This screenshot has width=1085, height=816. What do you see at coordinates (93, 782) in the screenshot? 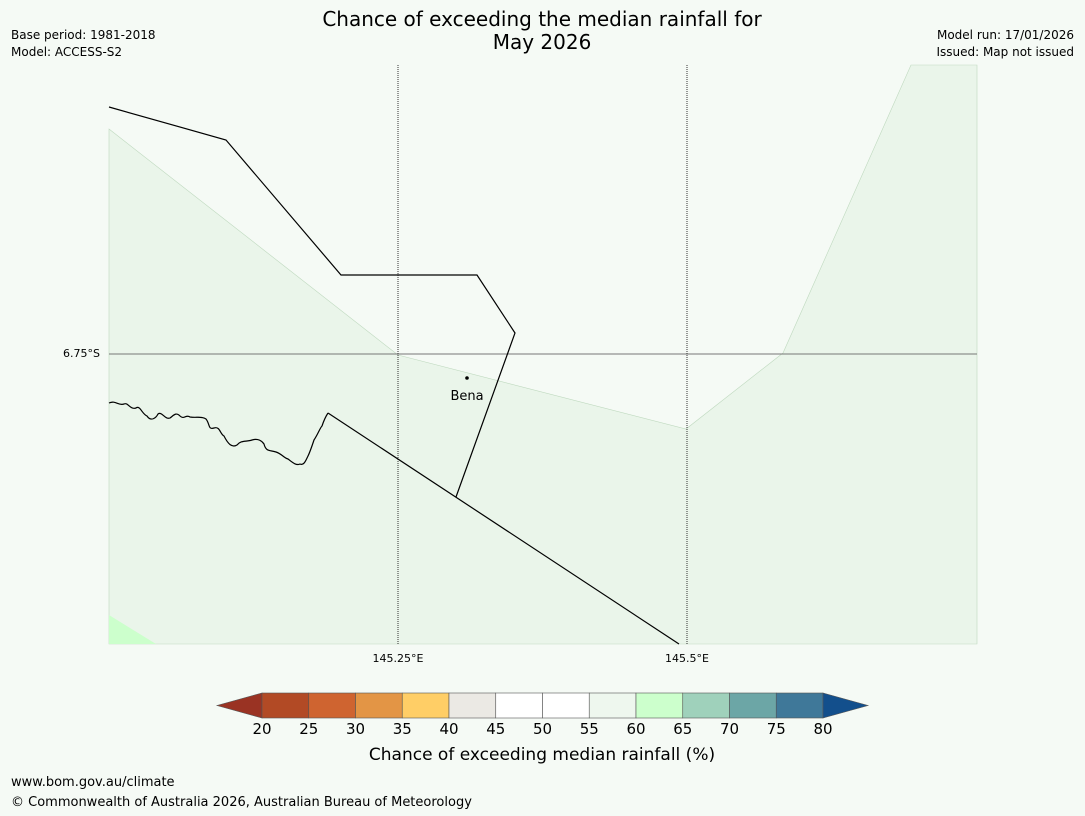
I see `footer-url: www.bom.gov.au/climate` at bounding box center [93, 782].